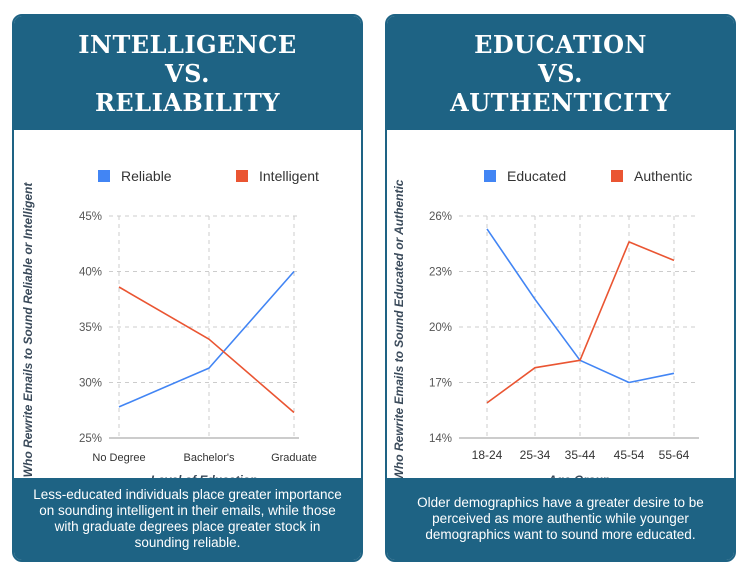  I want to click on left-panel-header: INTELLIGENCE VS. RELIABILITY, so click(187, 73).